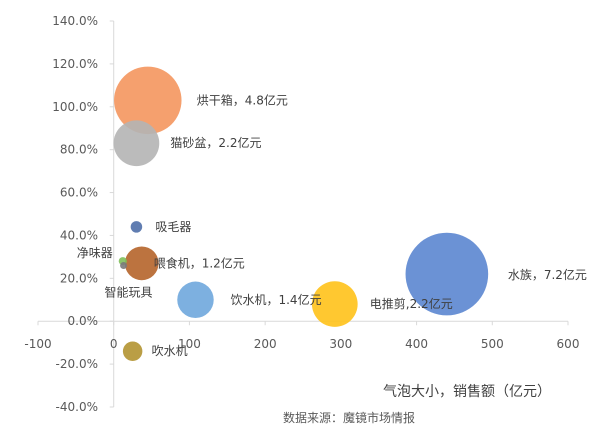 The width and height of the screenshot is (600, 447). I want to click on bubble-label: 智能玩具, so click(129, 291).